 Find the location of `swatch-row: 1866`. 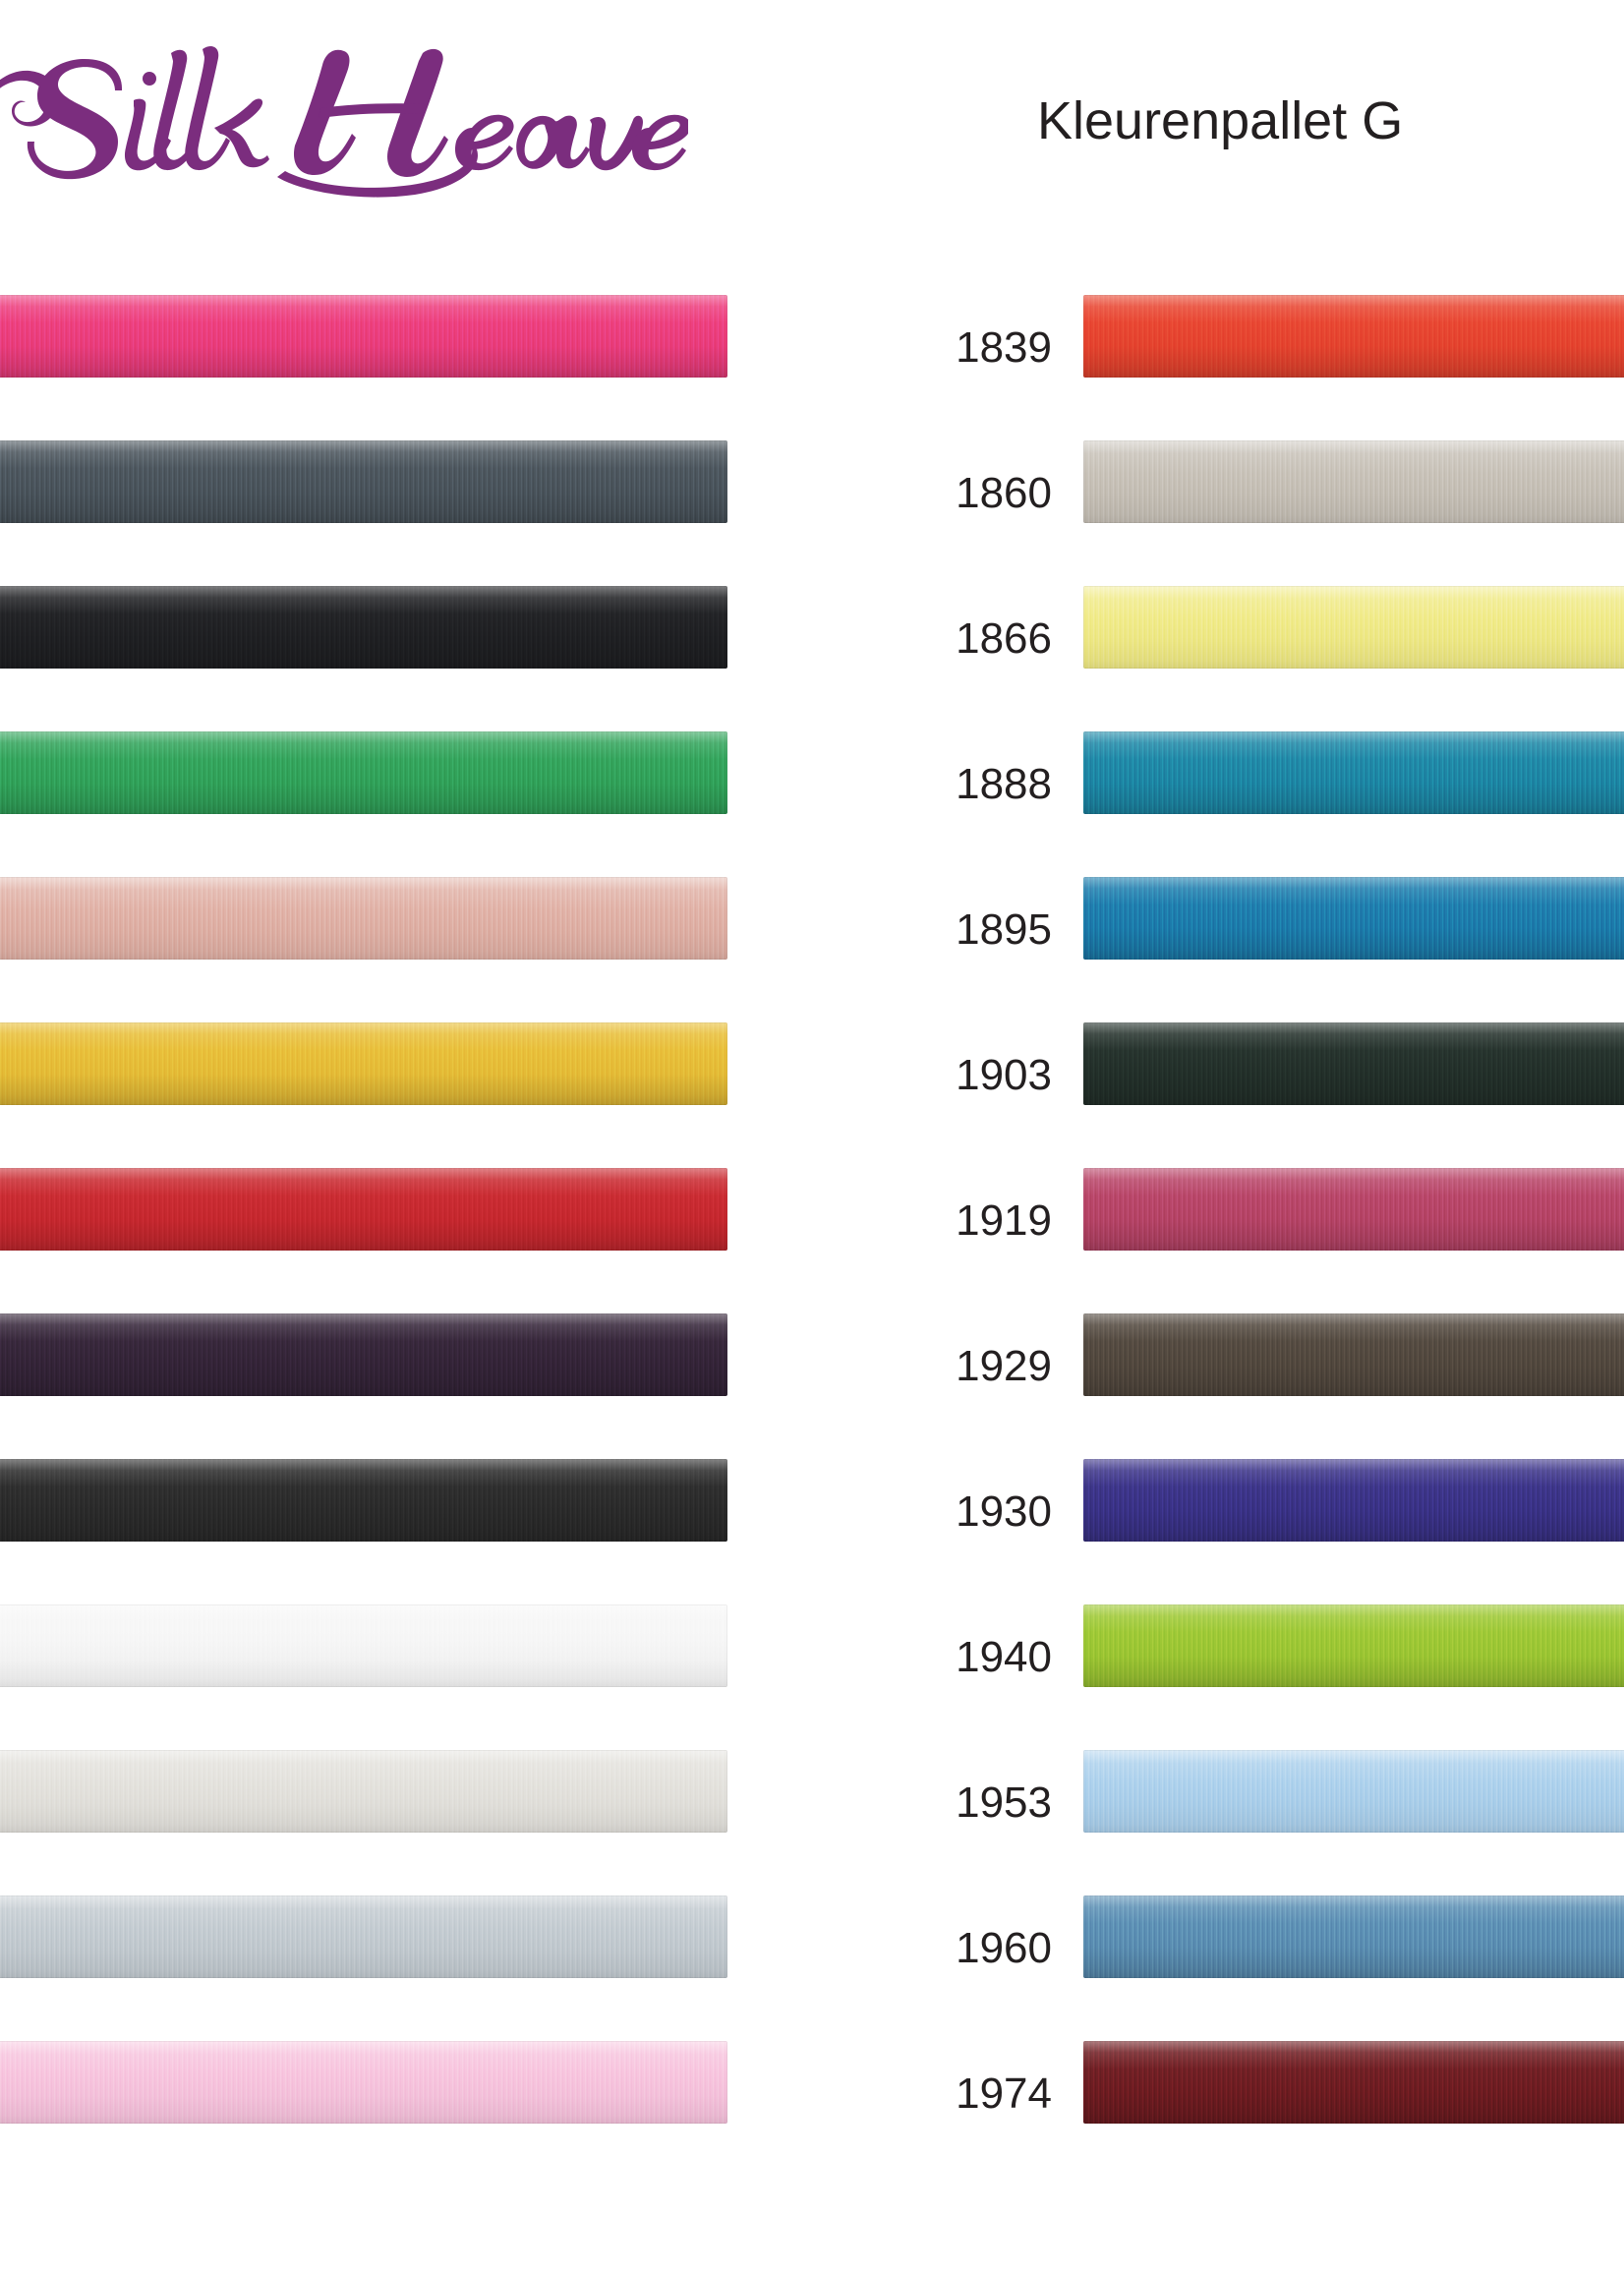

swatch-row: 1866 is located at coordinates (1244, 647).